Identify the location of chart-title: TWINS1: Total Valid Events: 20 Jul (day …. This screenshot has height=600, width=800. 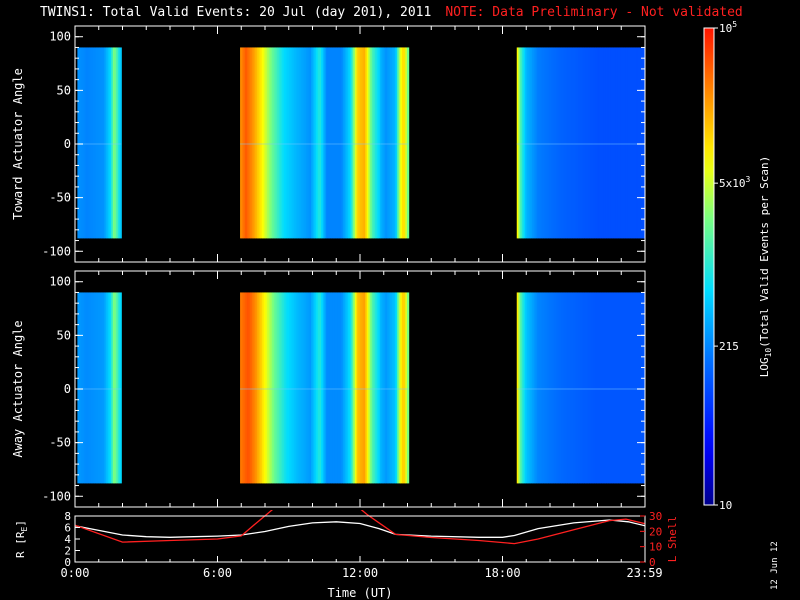
(391, 12).